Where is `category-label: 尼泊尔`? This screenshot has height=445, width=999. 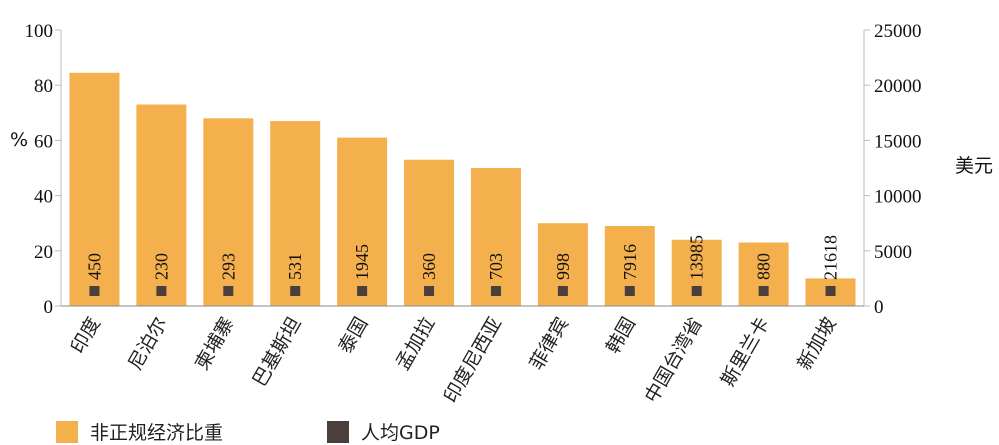 category-label: 尼泊尔 is located at coordinates (148, 344).